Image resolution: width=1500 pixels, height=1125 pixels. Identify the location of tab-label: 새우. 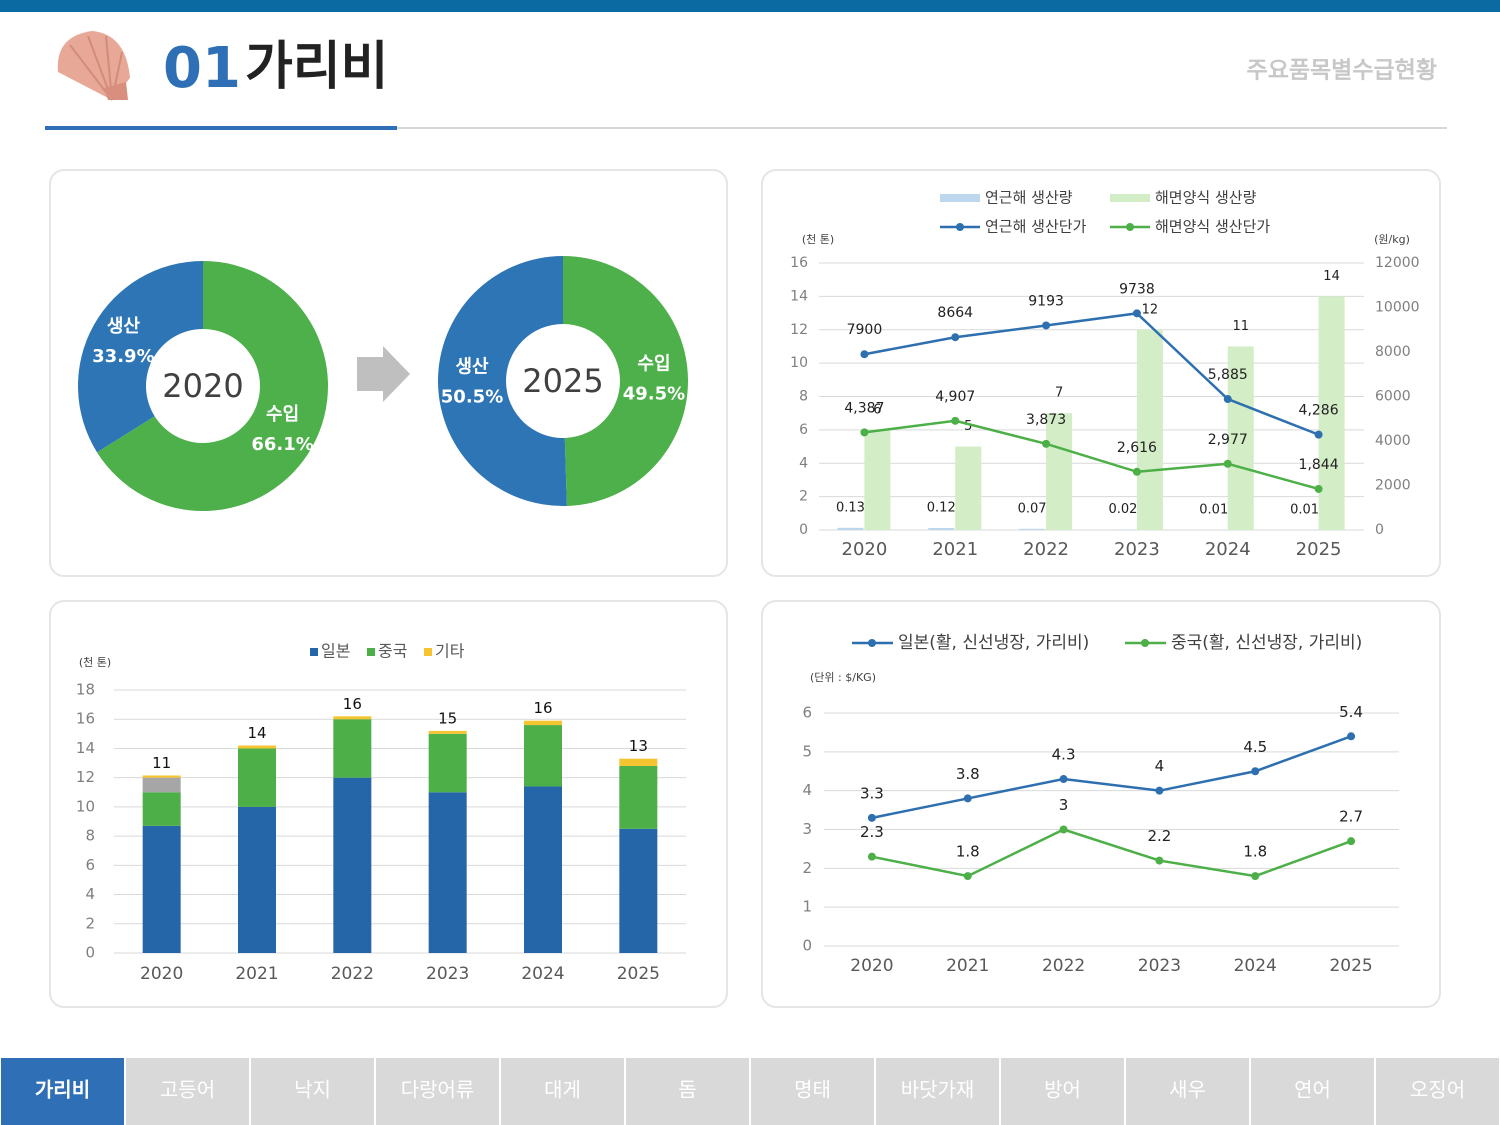
(1187, 1090).